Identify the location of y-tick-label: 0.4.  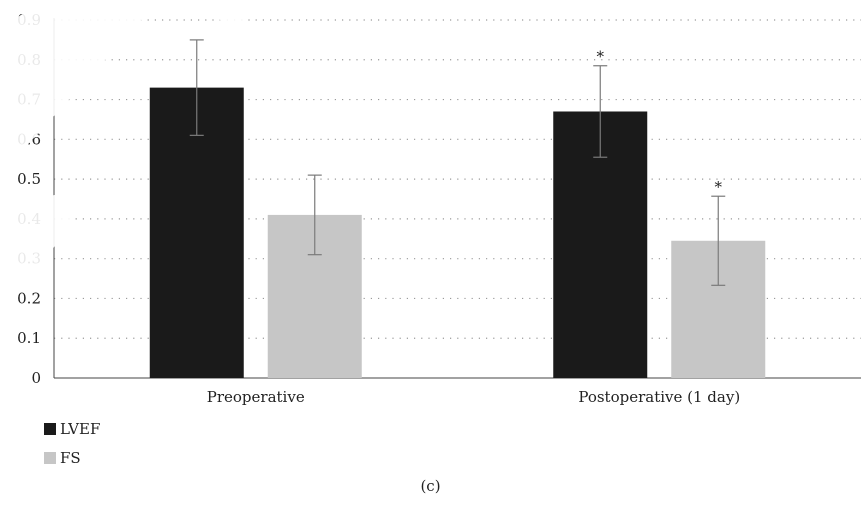
(29, 219).